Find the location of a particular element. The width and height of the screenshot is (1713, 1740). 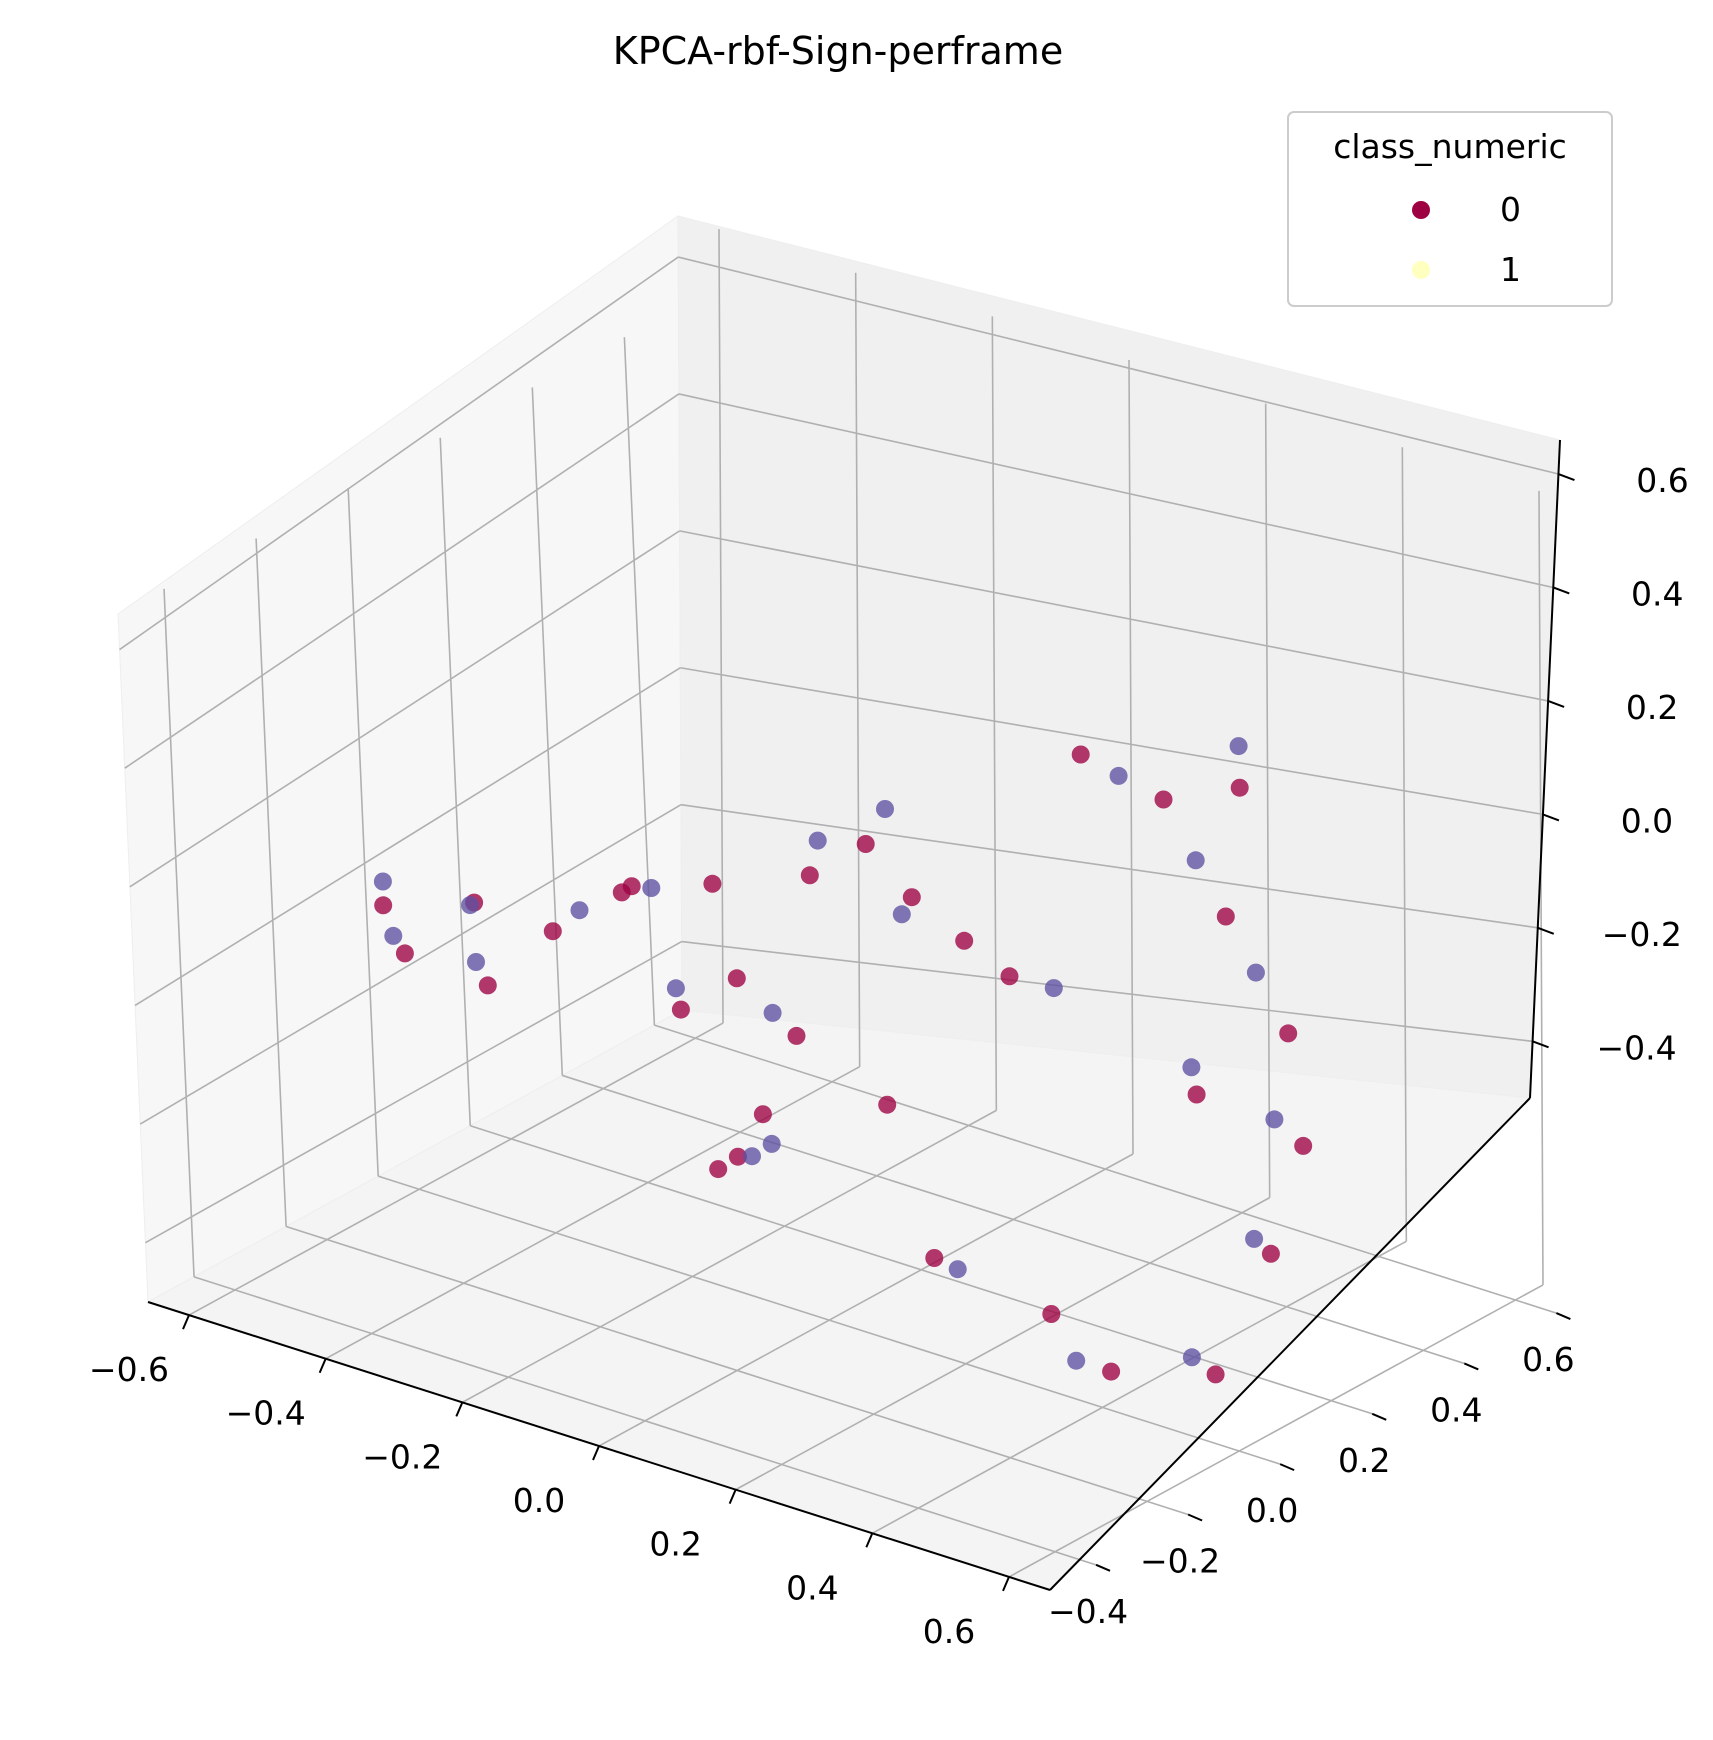

legend: class_numeric 0 1 is located at coordinates (1450, 209).